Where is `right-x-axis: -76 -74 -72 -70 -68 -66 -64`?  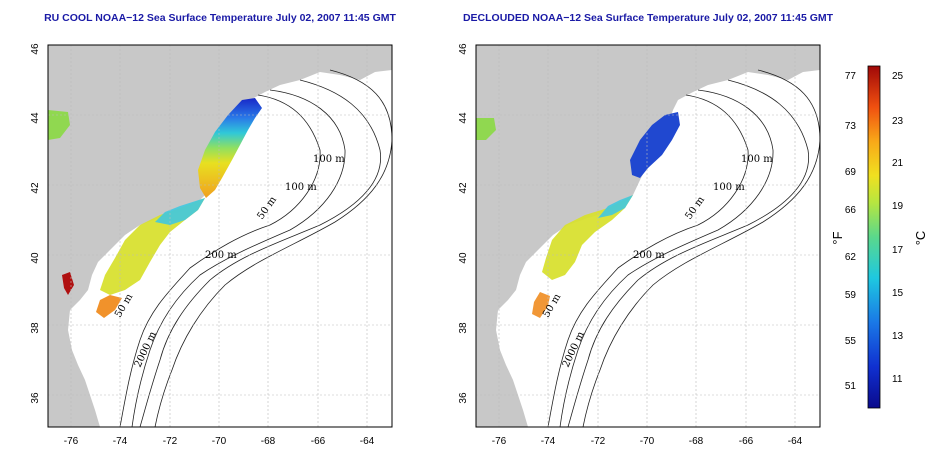 right-x-axis: -76 -74 -72 -70 -68 -66 -64 is located at coordinates (647, 441).